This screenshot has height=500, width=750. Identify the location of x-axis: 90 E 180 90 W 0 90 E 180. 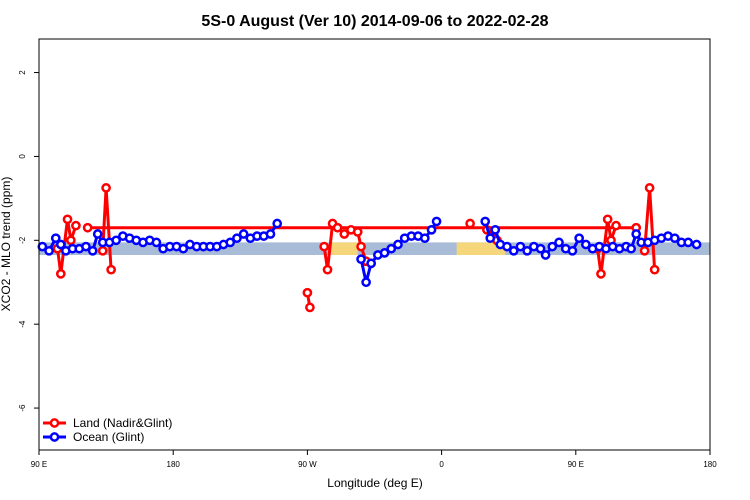
(374, 459).